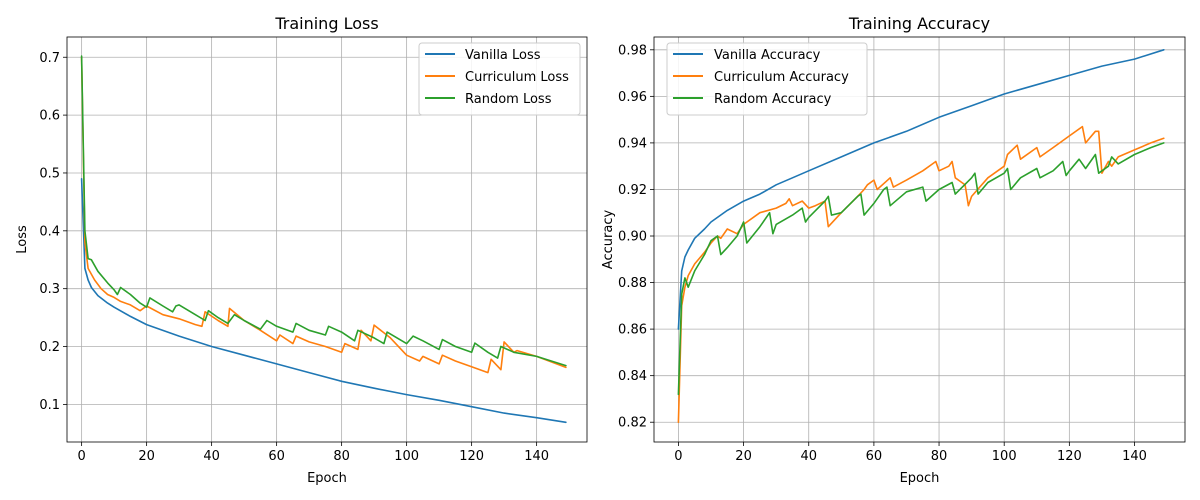  What do you see at coordinates (49, 347) in the screenshot?
I see `loss-y-tick-label: 0.2` at bounding box center [49, 347].